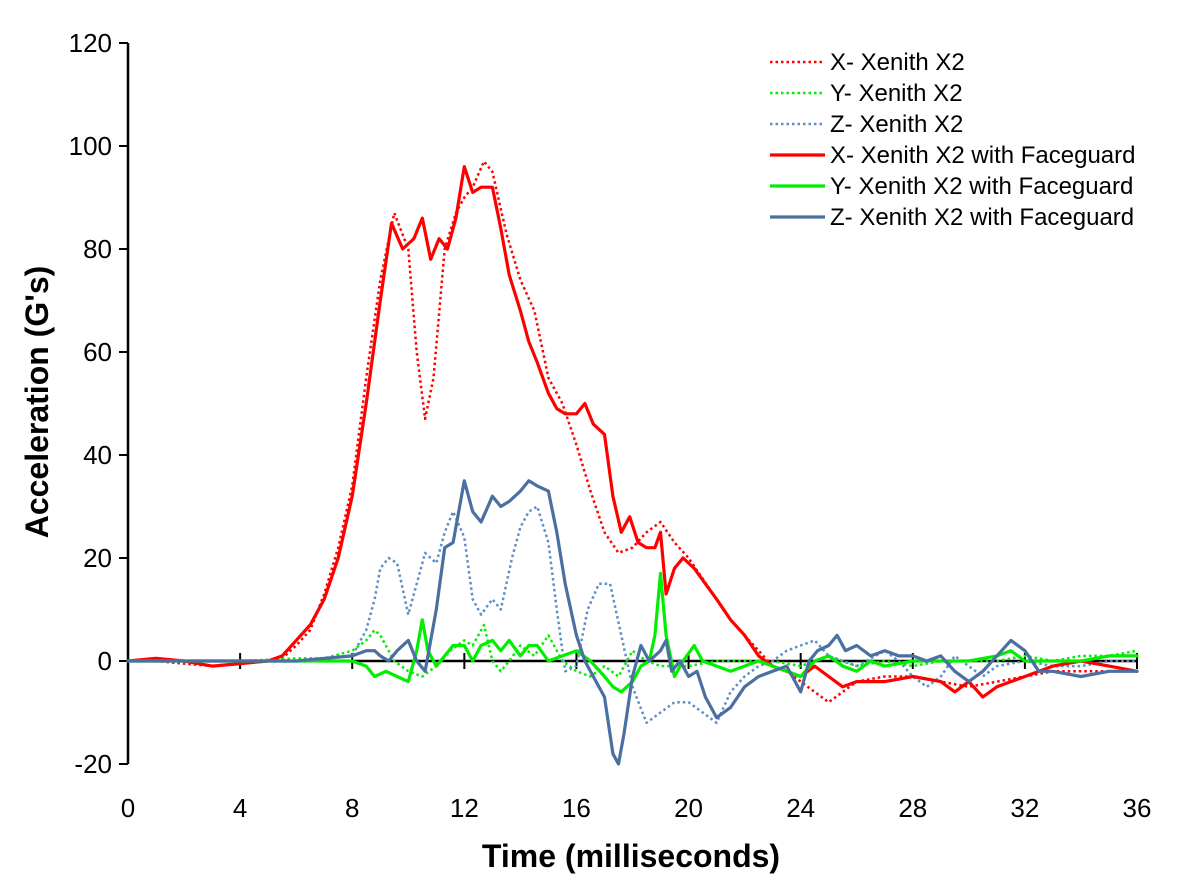  Describe the element at coordinates (93, 764) in the screenshot. I see `y-tick-label: -20` at that location.